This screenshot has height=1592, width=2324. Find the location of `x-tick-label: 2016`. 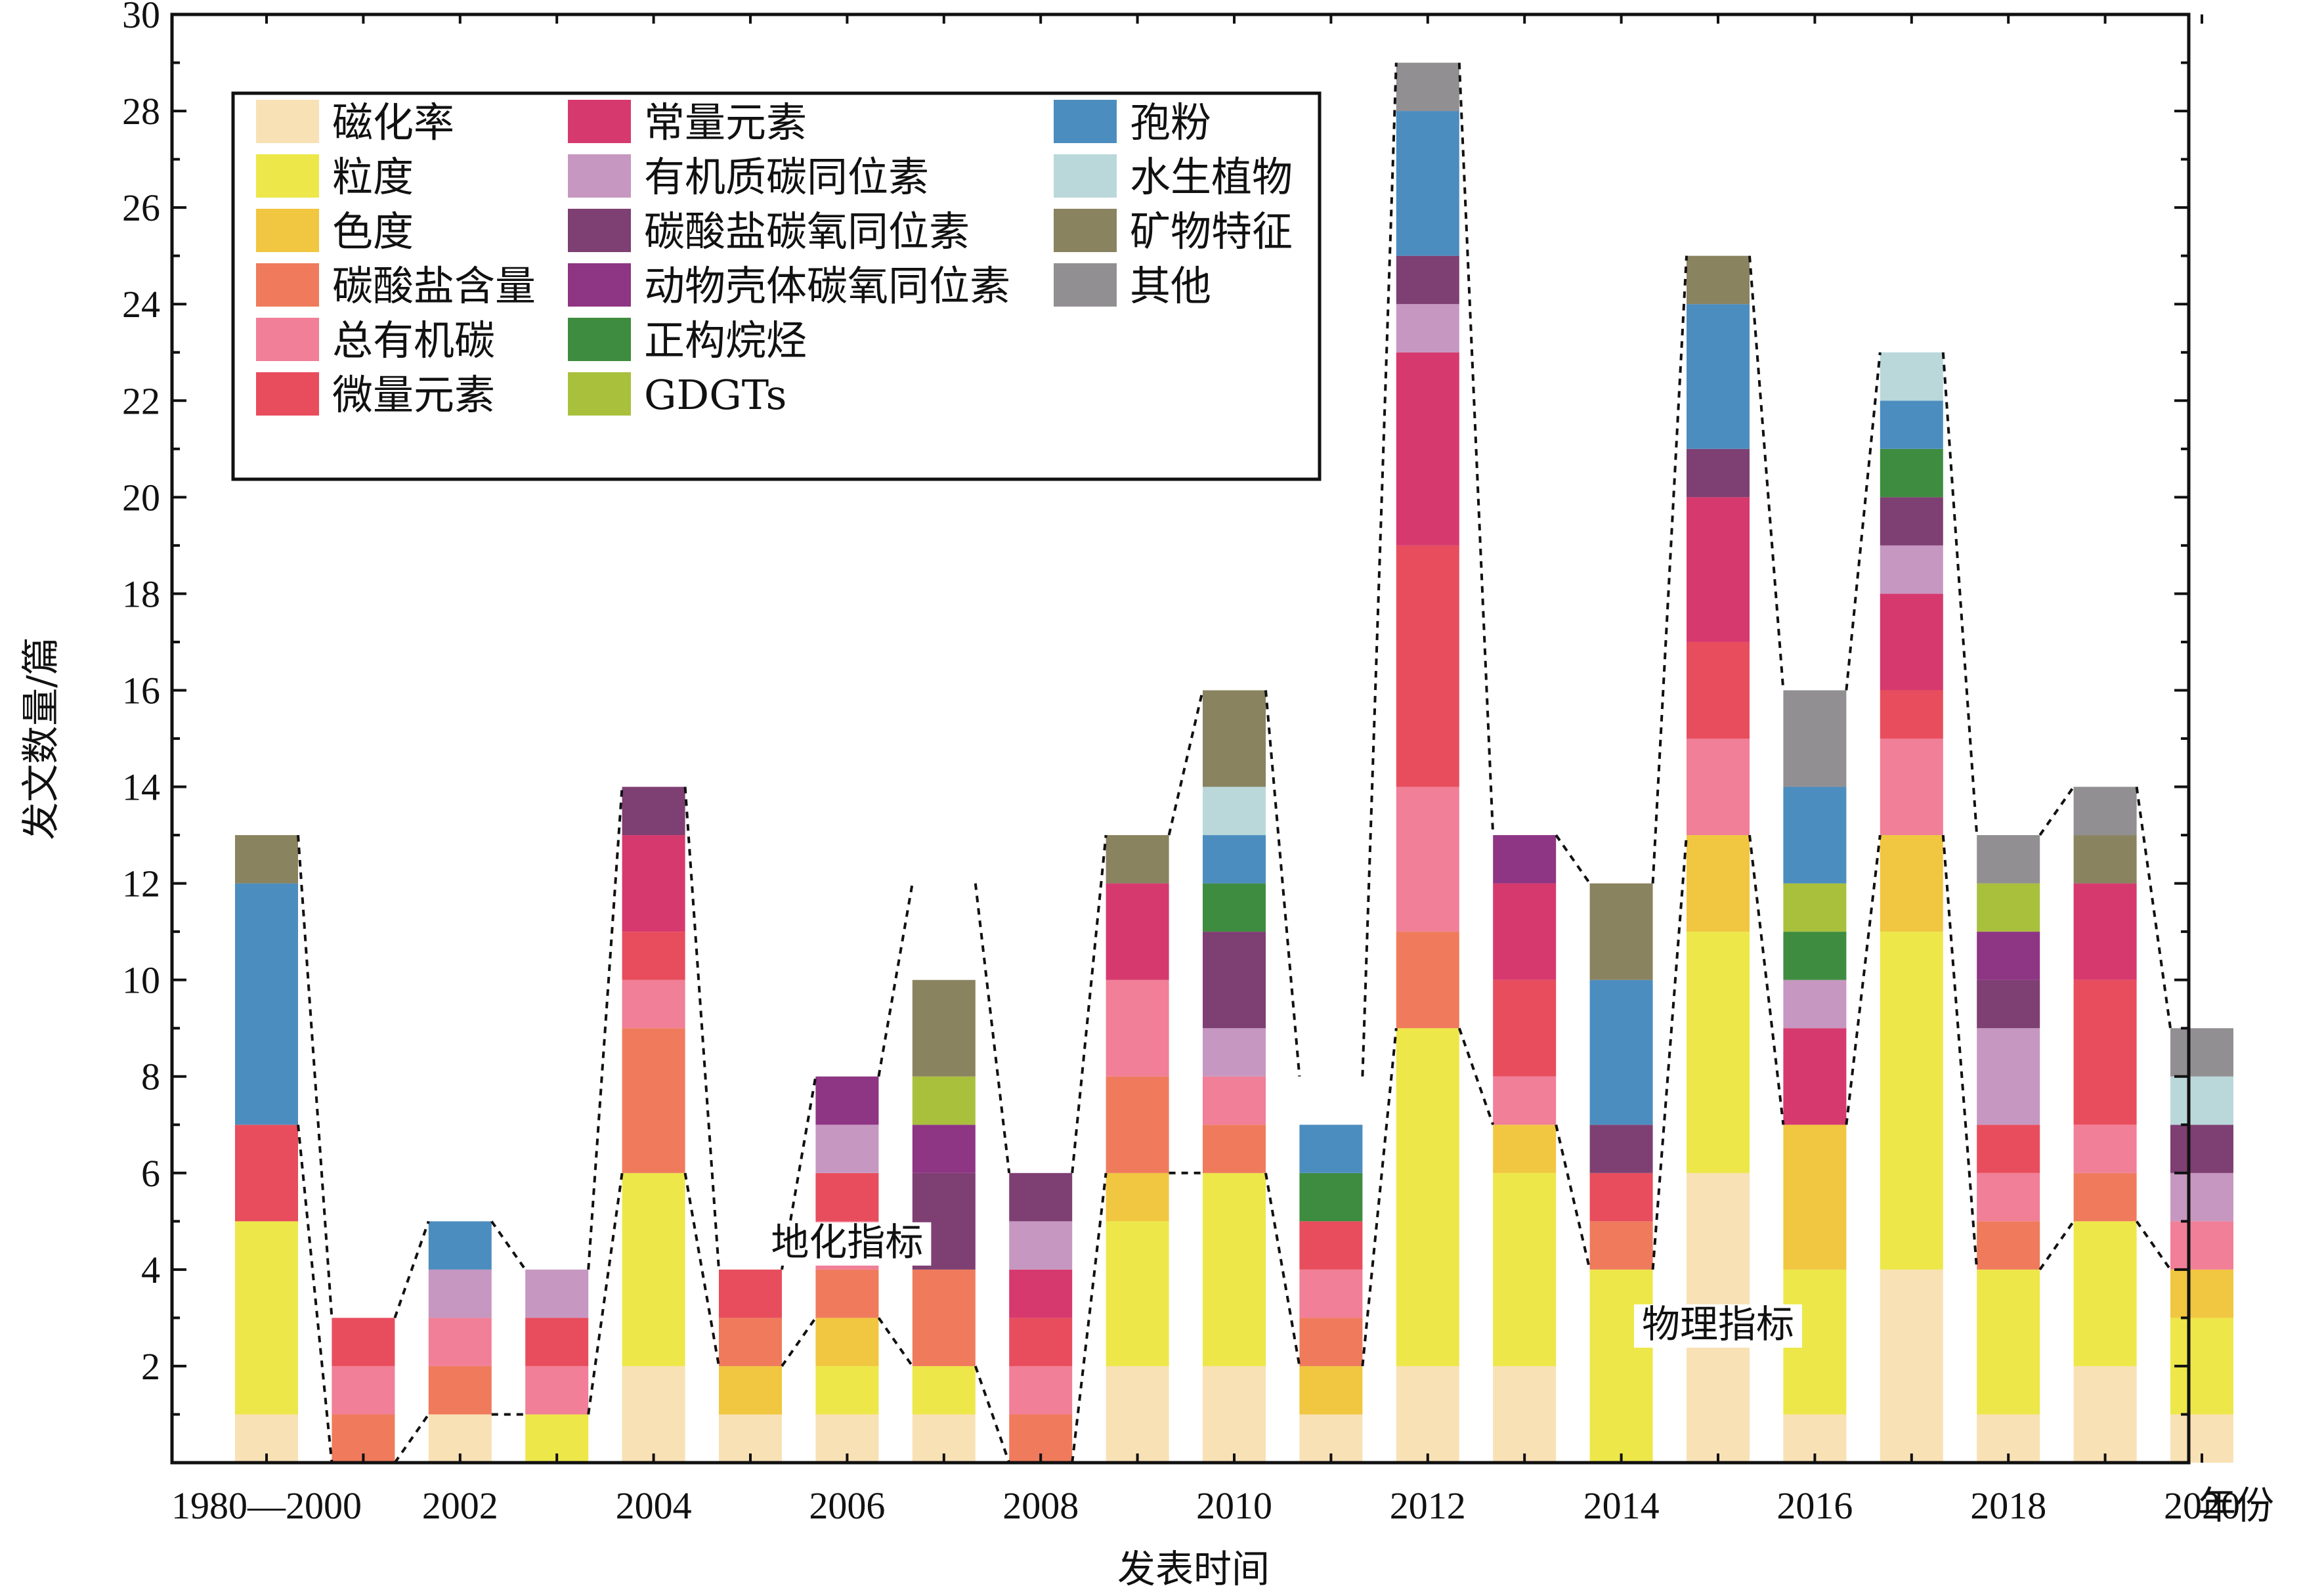

x-tick-label: 2016 is located at coordinates (1814, 1505).